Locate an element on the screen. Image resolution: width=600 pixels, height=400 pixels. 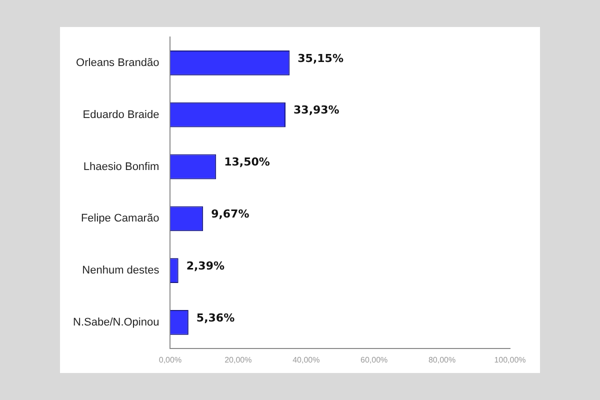
data-label: 13,50% is located at coordinates (247, 162).